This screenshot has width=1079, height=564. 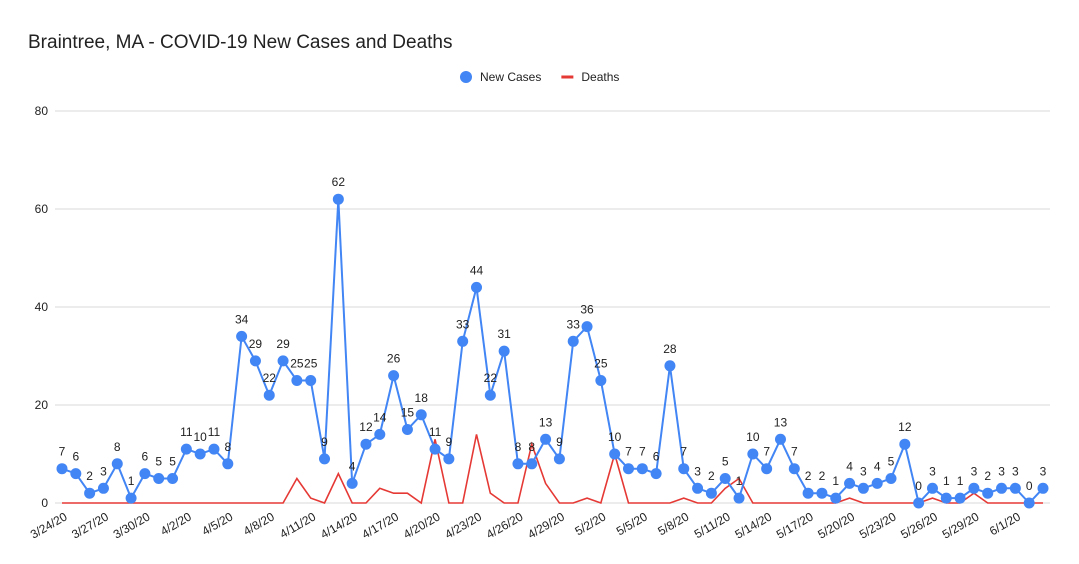 I want to click on x-tick-label: 5/20/20, so click(x=836, y=525).